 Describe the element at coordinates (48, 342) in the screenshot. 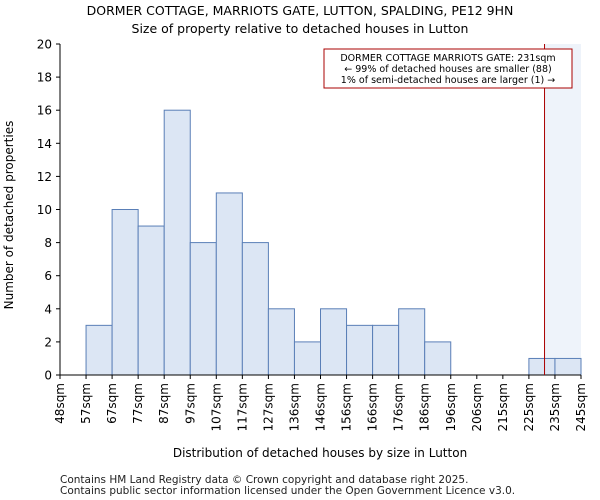

I see `y-tick-label: 2` at that location.